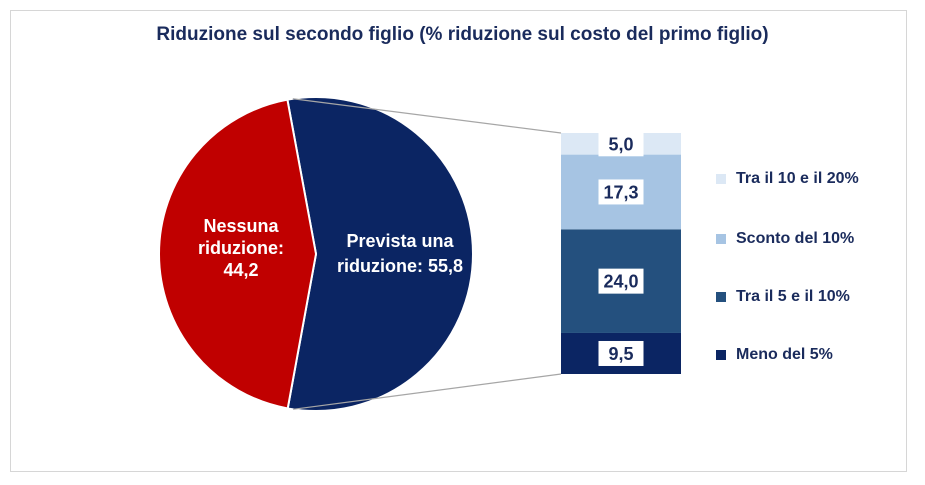 The width and height of the screenshot is (925, 485). I want to click on connector-line-bottom, so click(427, 391).